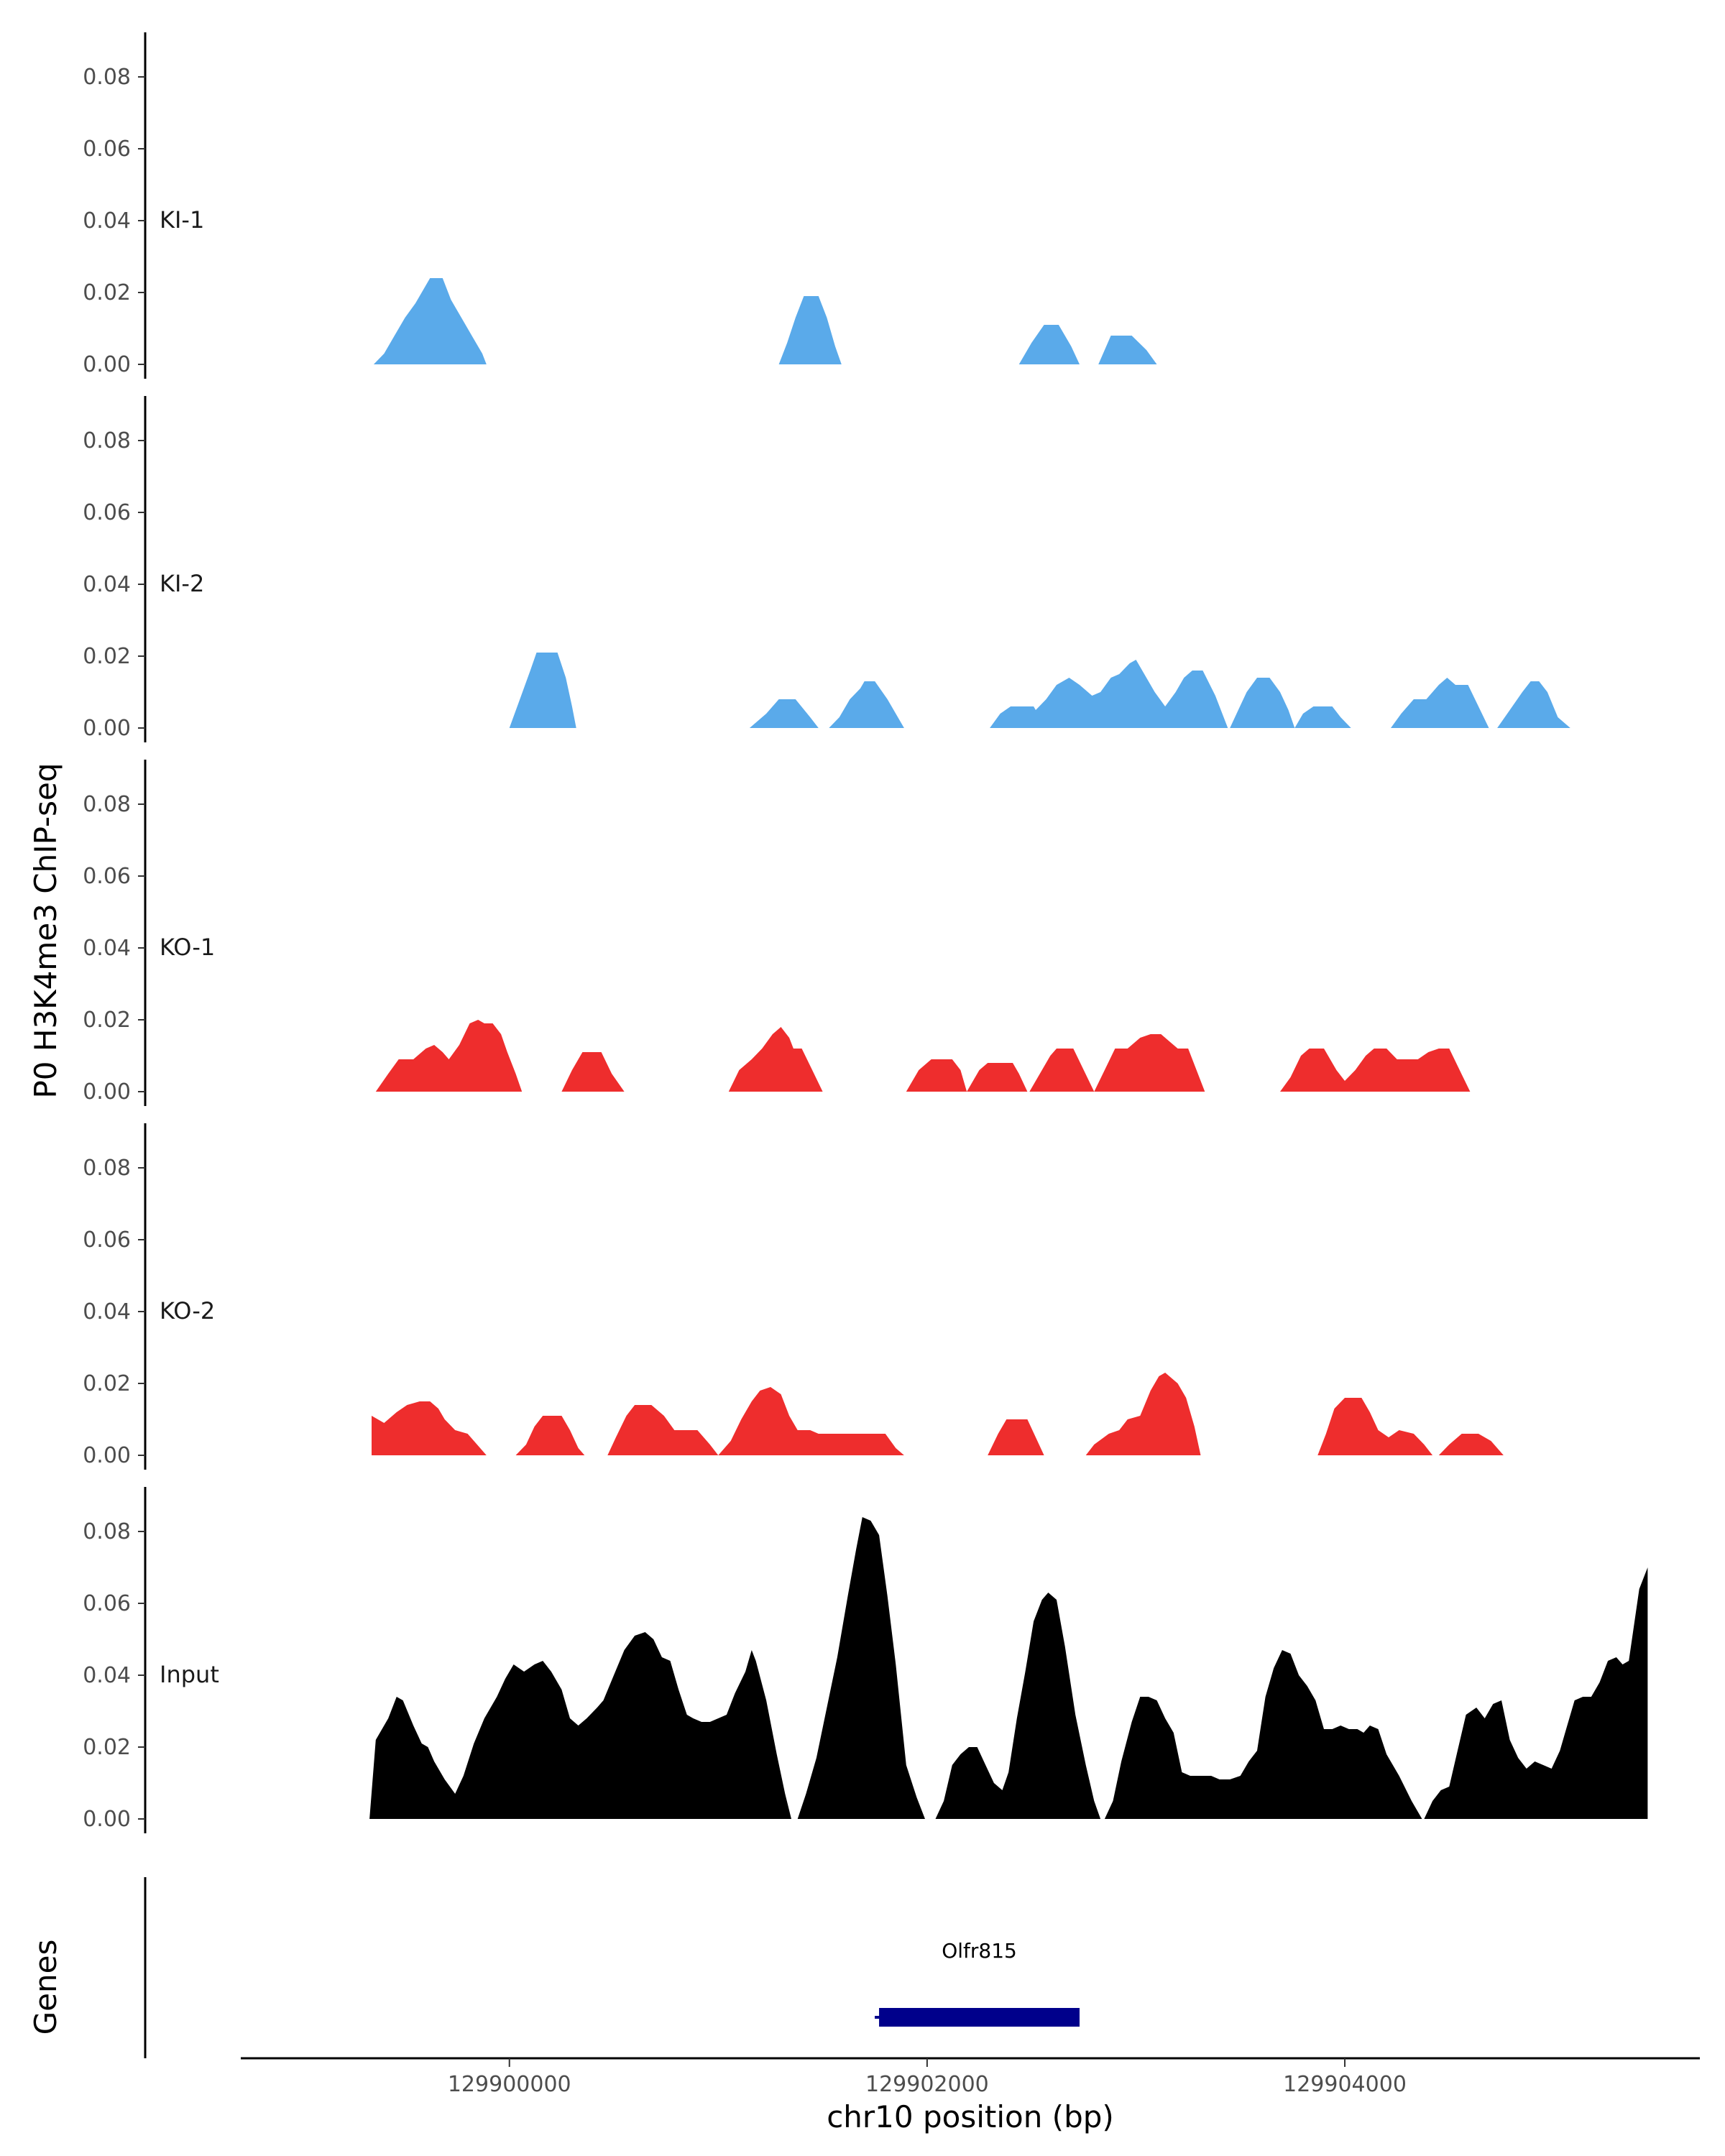 The height and width of the screenshot is (2156, 1725). I want to click on gene-name-label: Olfr815, so click(979, 1951).